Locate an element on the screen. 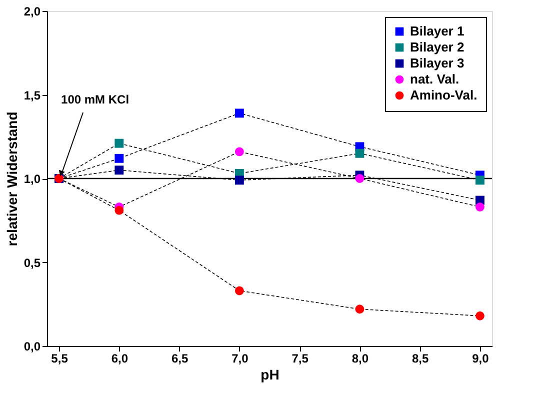  y-tick-label: 0,5 is located at coordinates (32, 263).